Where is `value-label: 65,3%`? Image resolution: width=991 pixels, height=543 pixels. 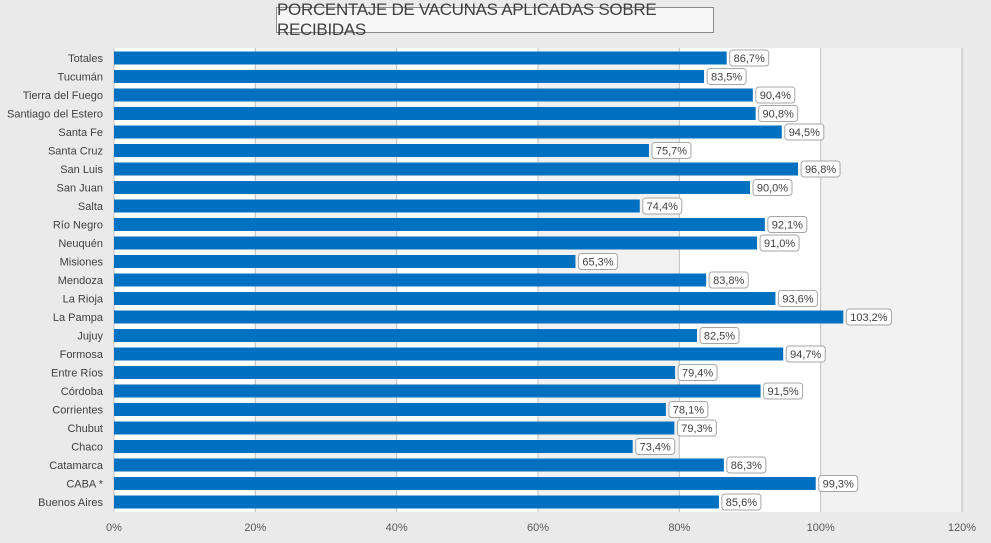 value-label: 65,3% is located at coordinates (597, 261).